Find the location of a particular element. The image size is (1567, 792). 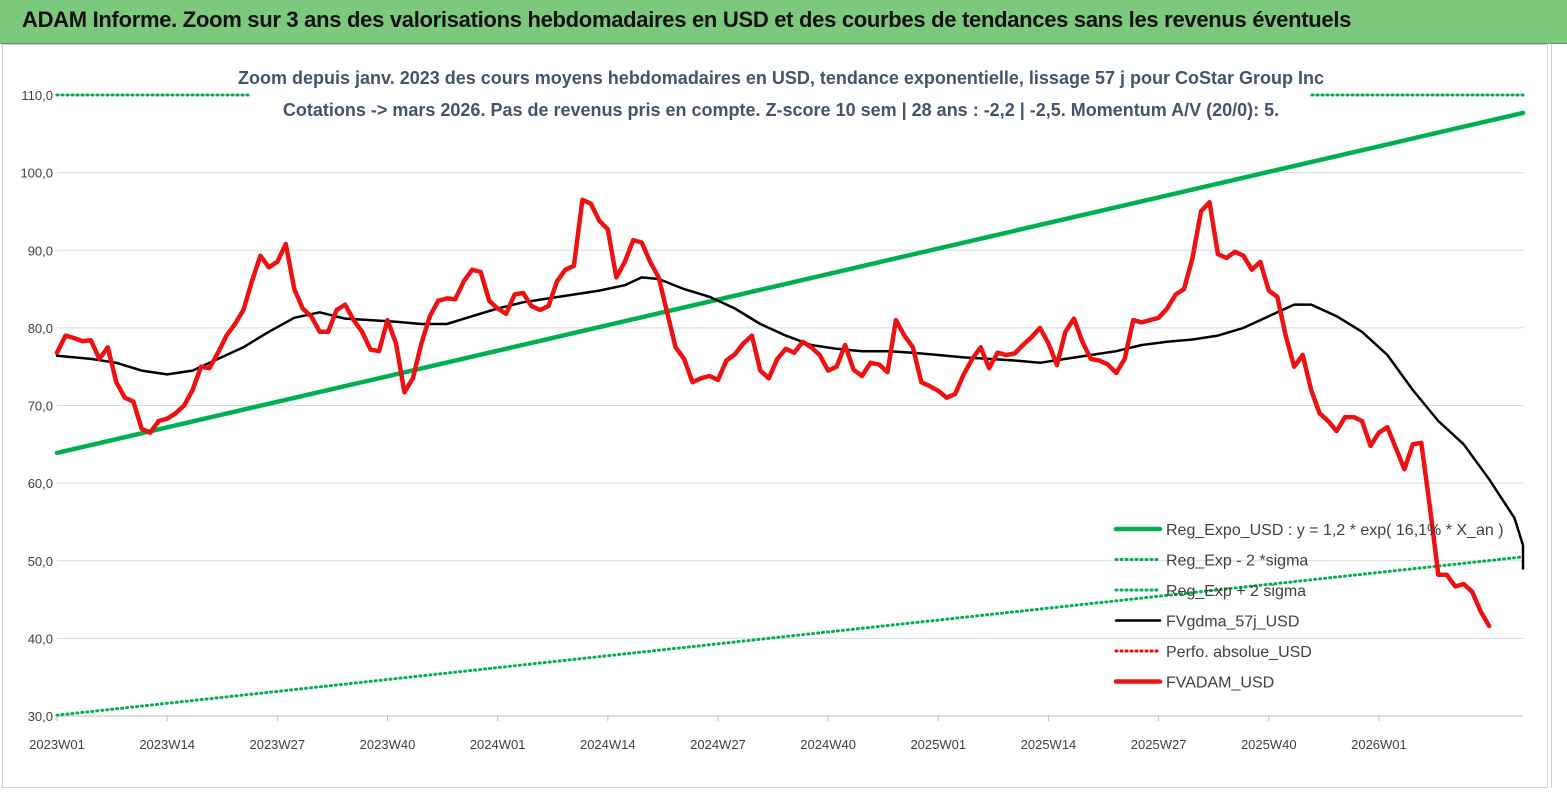

y-tick-label: 110,0 is located at coordinates (37, 95).